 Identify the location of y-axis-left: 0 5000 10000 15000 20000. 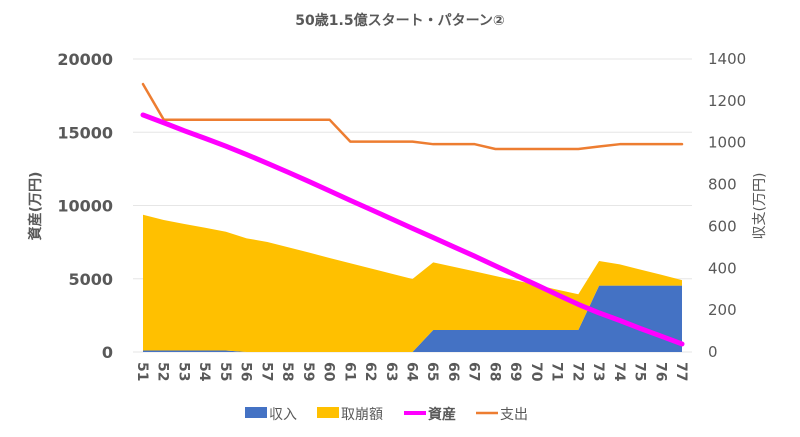
(85, 206).